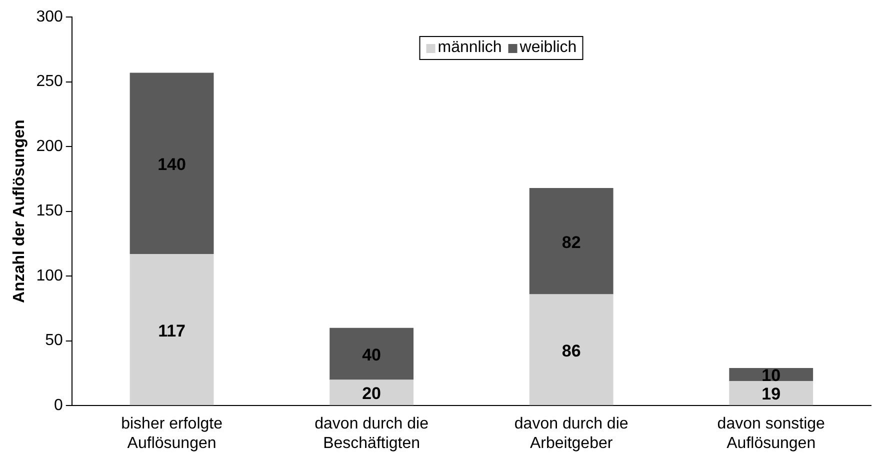 The image size is (887, 460). I want to click on y-tick-label: 50, so click(54, 341).